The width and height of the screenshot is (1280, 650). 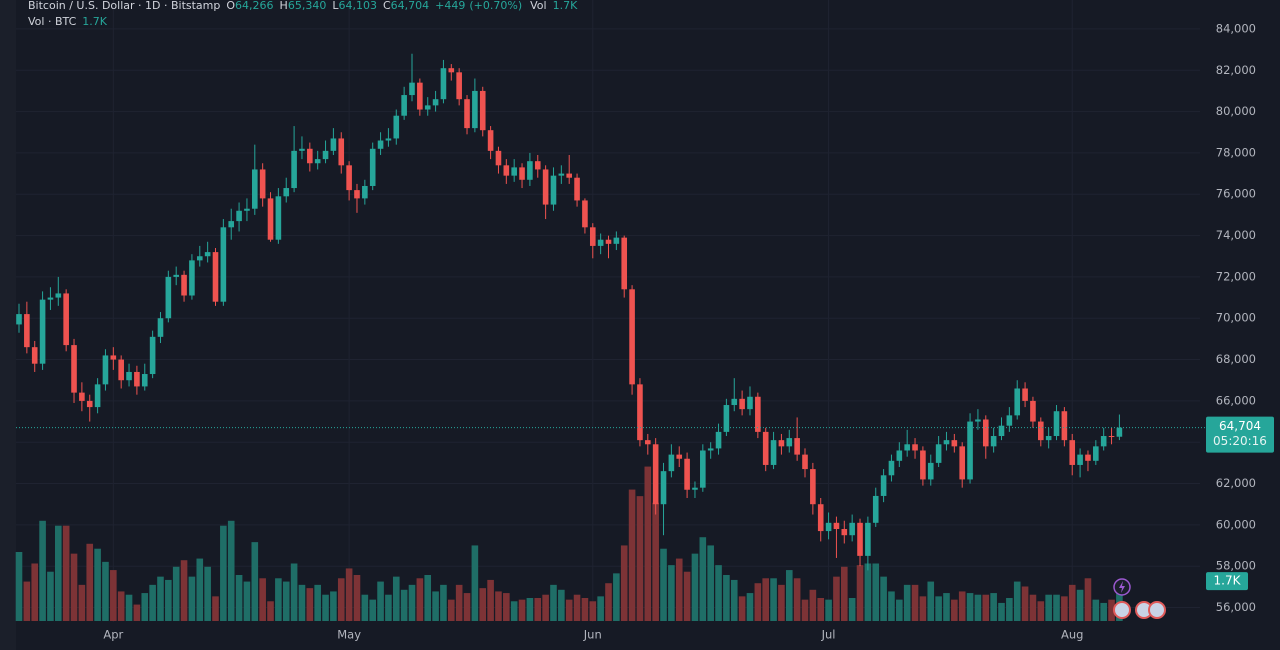 What do you see at coordinates (1236, 111) in the screenshot?
I see `y-tick-label: 80,000` at bounding box center [1236, 111].